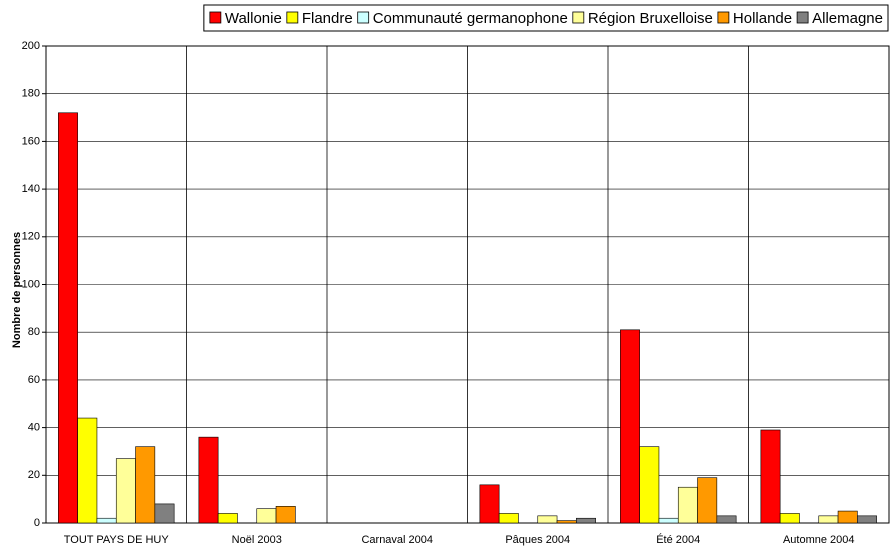 The image size is (892, 546). I want to click on y-tick-label: 200, so click(31, 46).